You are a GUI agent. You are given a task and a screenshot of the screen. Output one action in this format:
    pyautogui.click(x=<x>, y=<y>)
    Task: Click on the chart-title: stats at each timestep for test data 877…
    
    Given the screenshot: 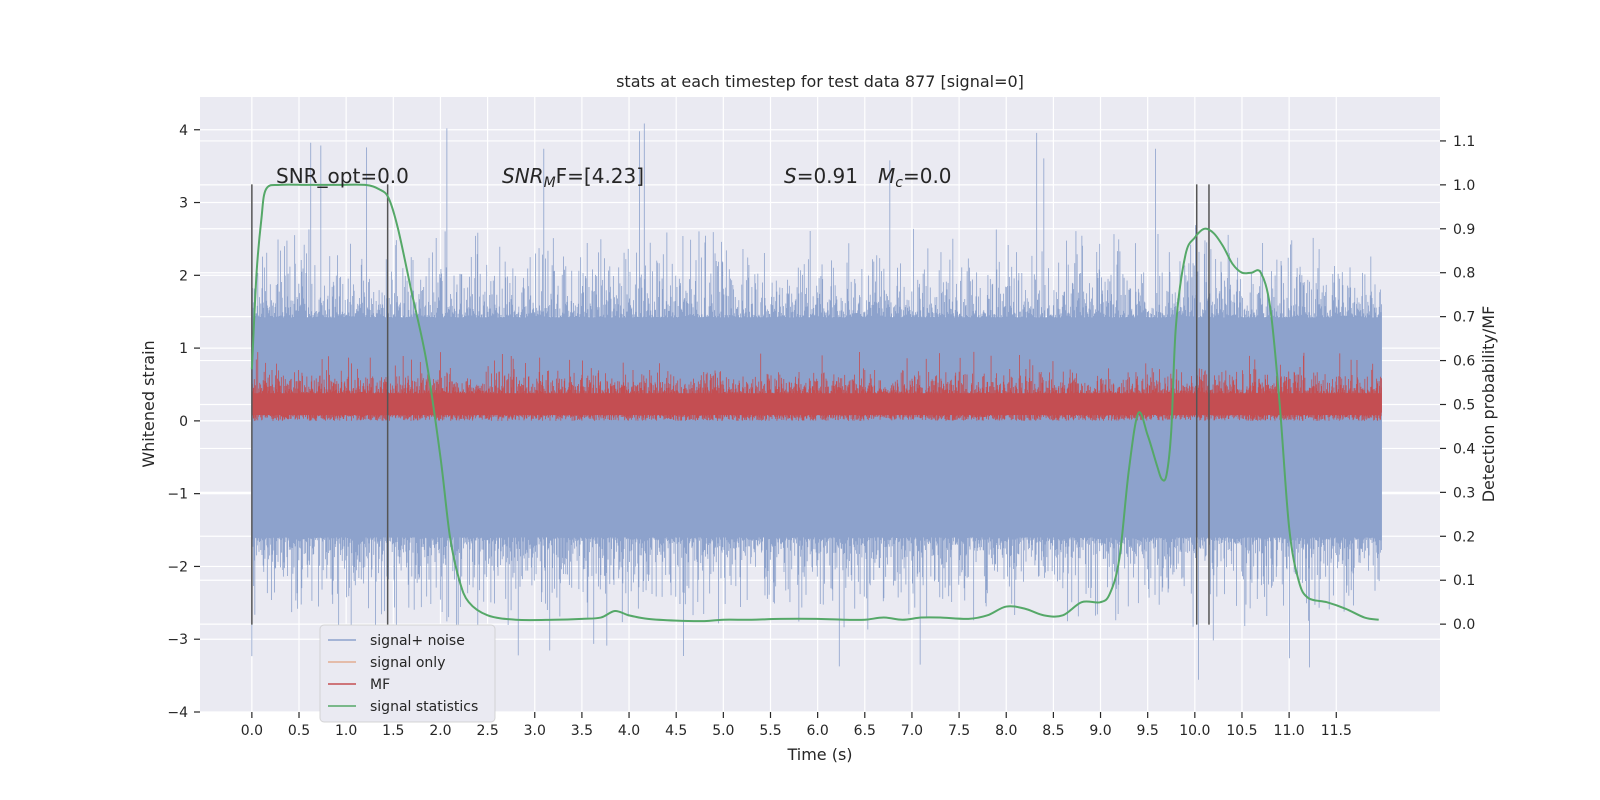 What is the action you would take?
    pyautogui.click(x=820, y=81)
    